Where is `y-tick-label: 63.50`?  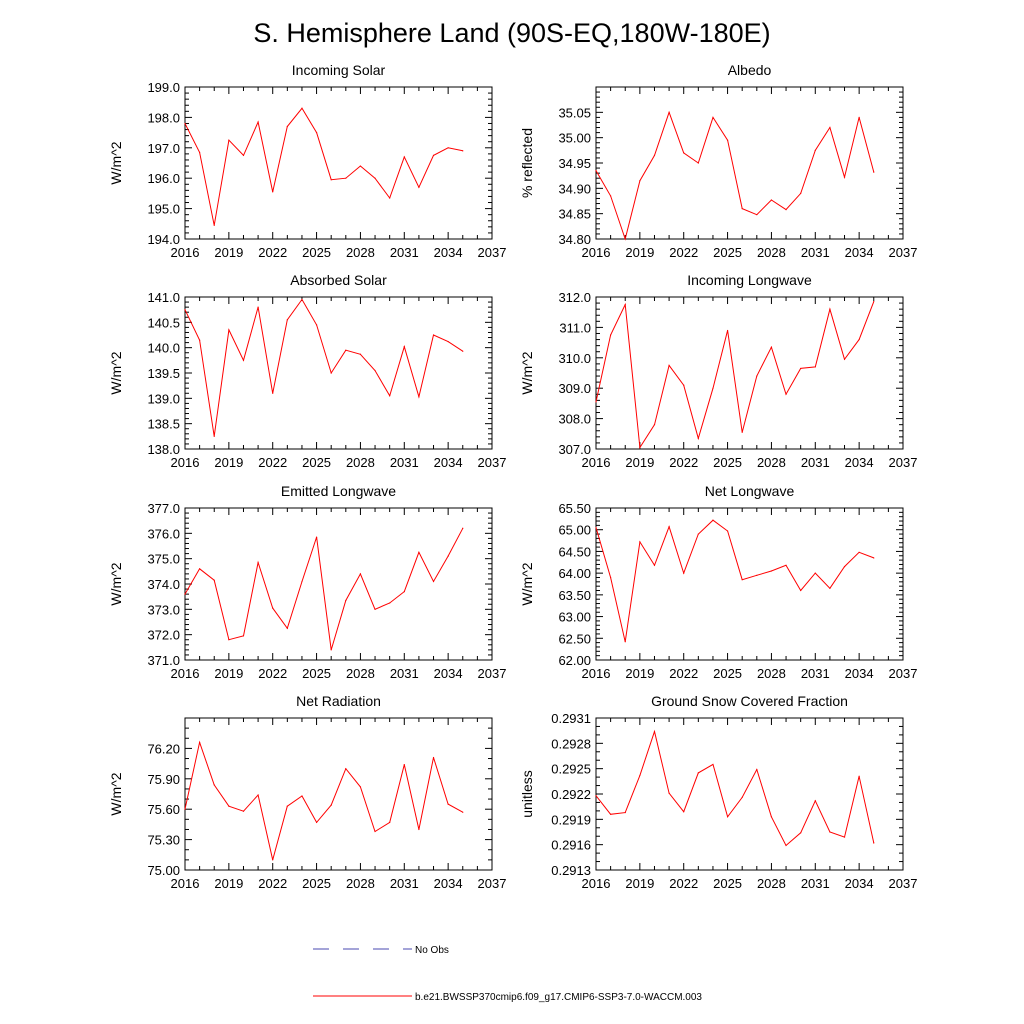
y-tick-label: 63.50 is located at coordinates (574, 595).